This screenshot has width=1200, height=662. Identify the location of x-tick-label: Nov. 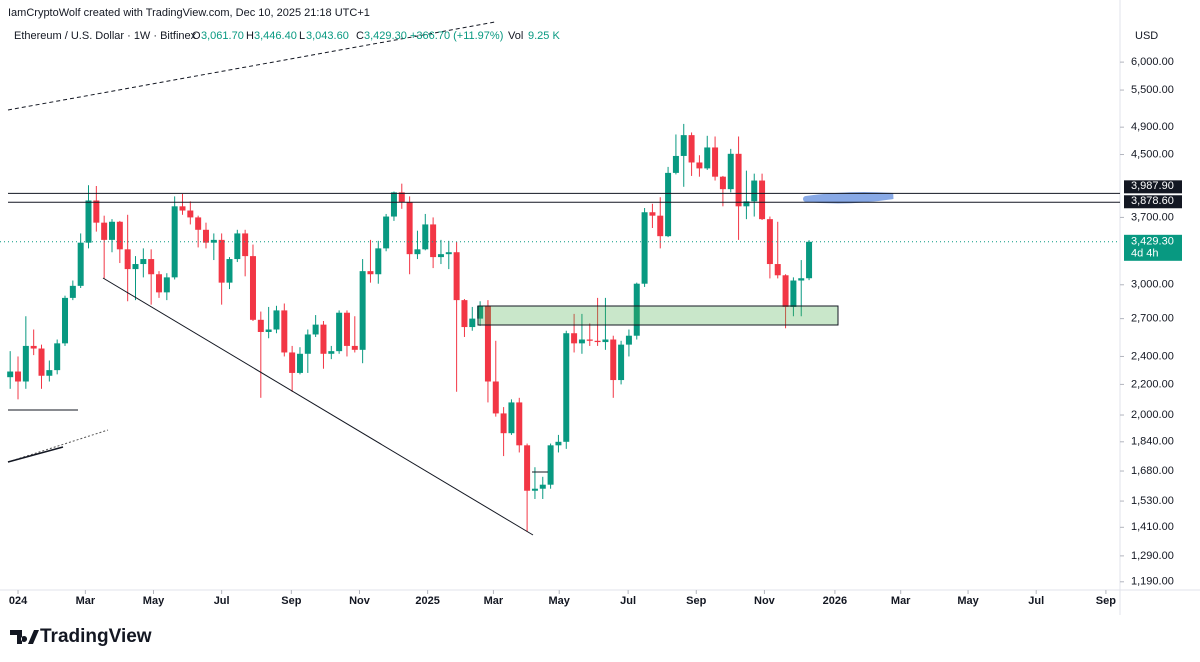
(360, 601).